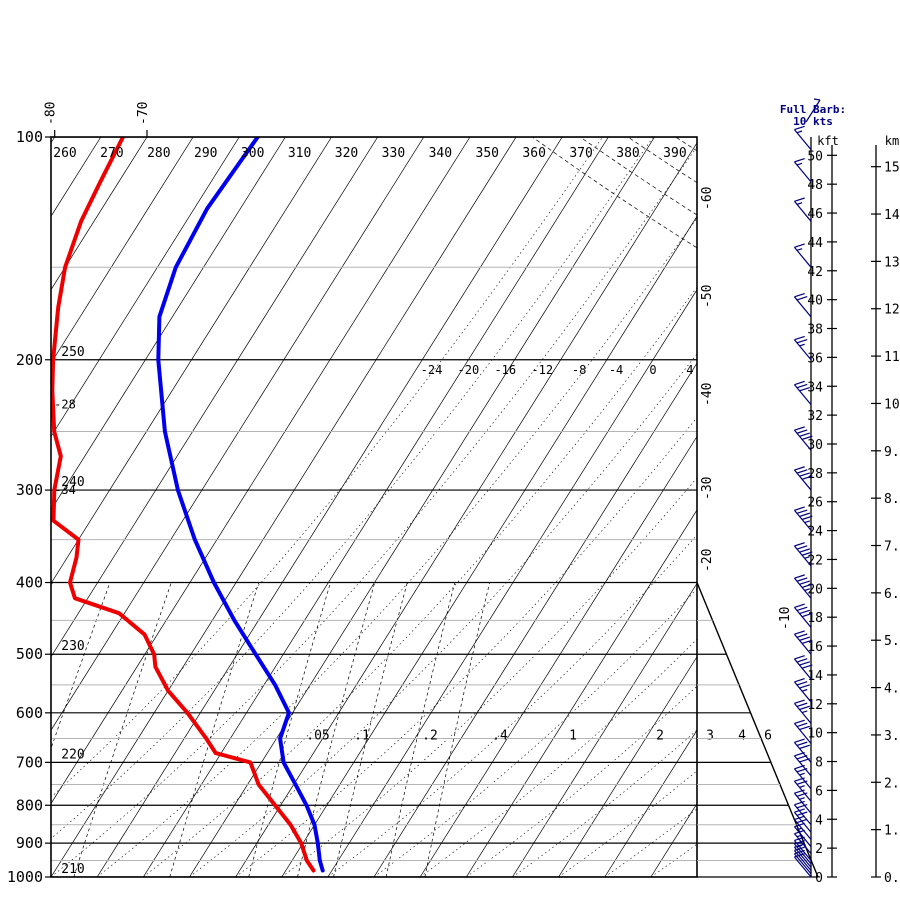 The width and height of the screenshot is (900, 900). What do you see at coordinates (707, 560) in the screenshot?
I see `right-temp-label: -20` at bounding box center [707, 560].